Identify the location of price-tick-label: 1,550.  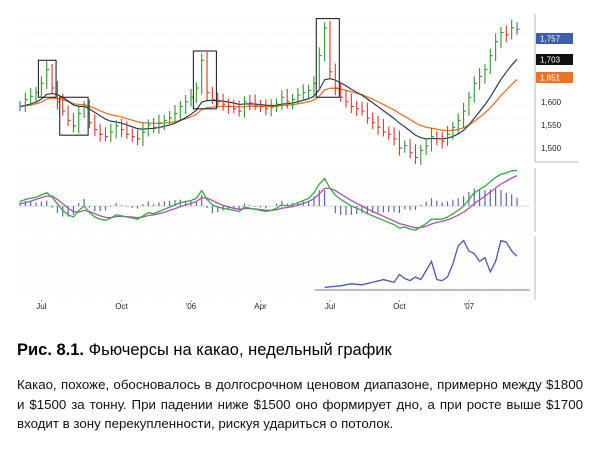
(551, 125).